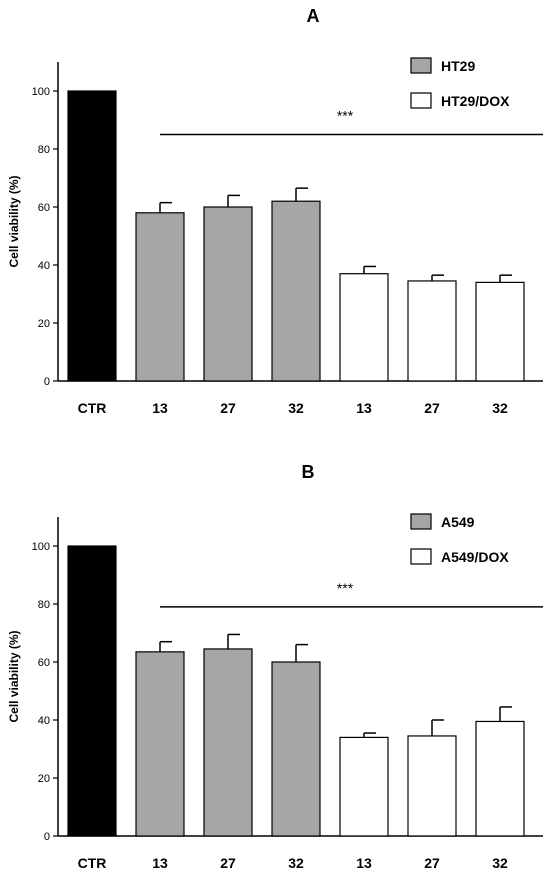 The height and width of the screenshot is (877, 550). I want to click on panel-letter: A, so click(313, 16).